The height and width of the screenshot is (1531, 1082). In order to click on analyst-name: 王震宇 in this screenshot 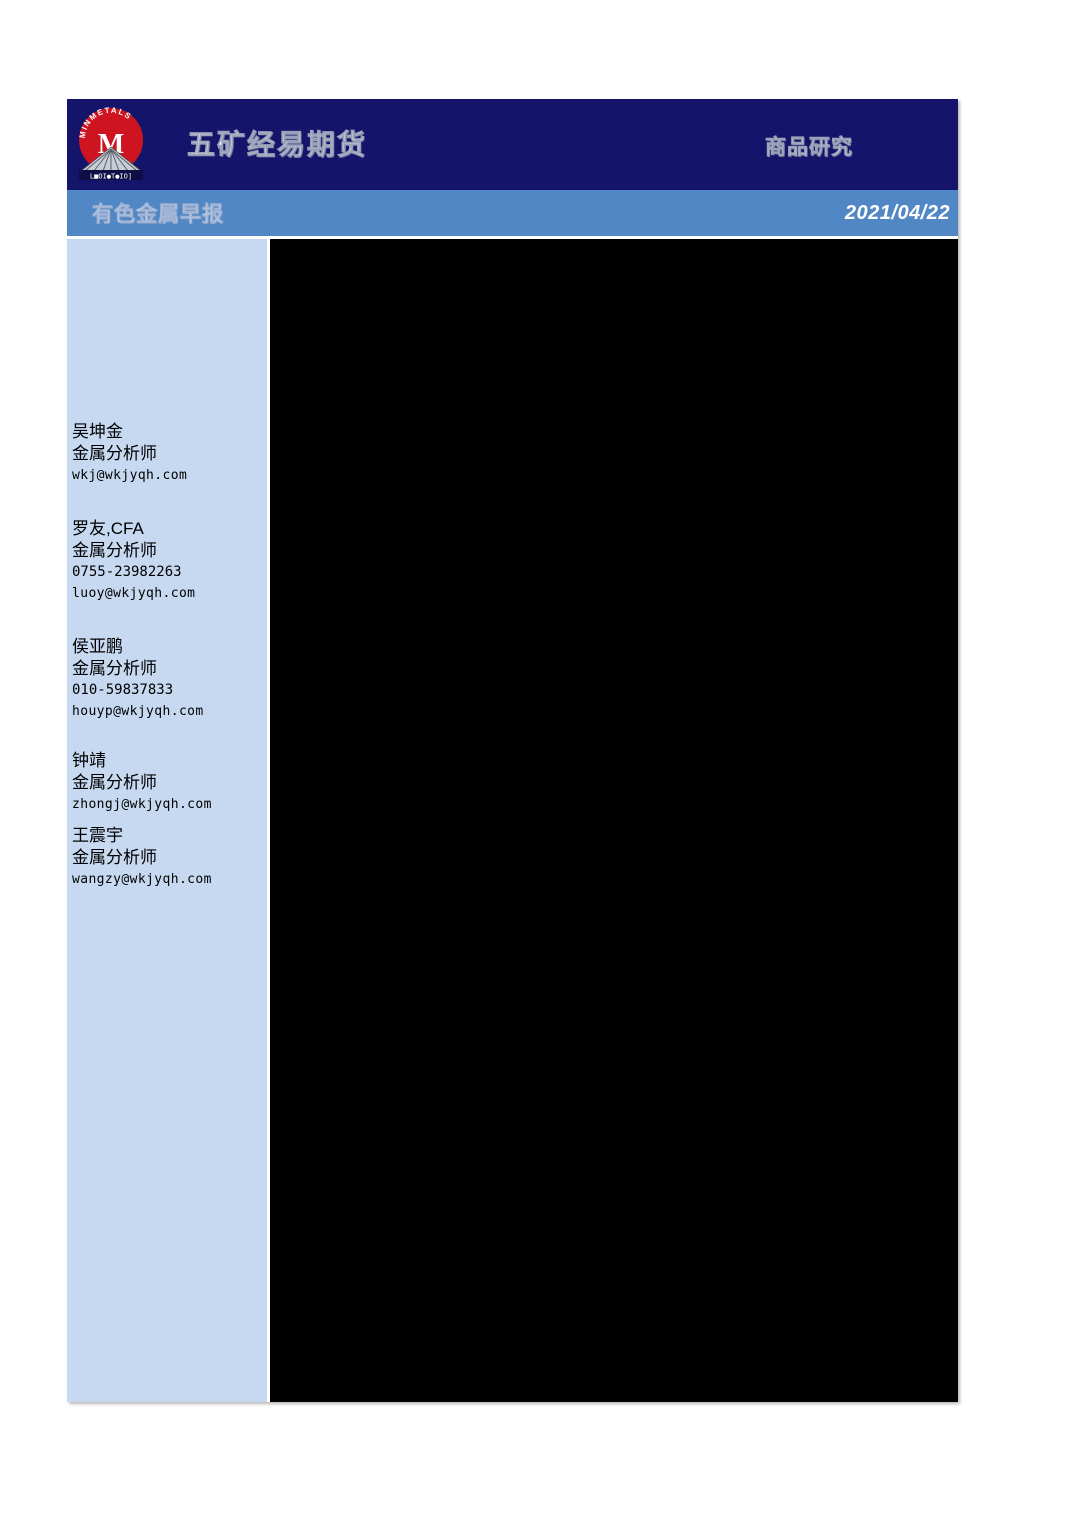, I will do `click(97, 835)`.